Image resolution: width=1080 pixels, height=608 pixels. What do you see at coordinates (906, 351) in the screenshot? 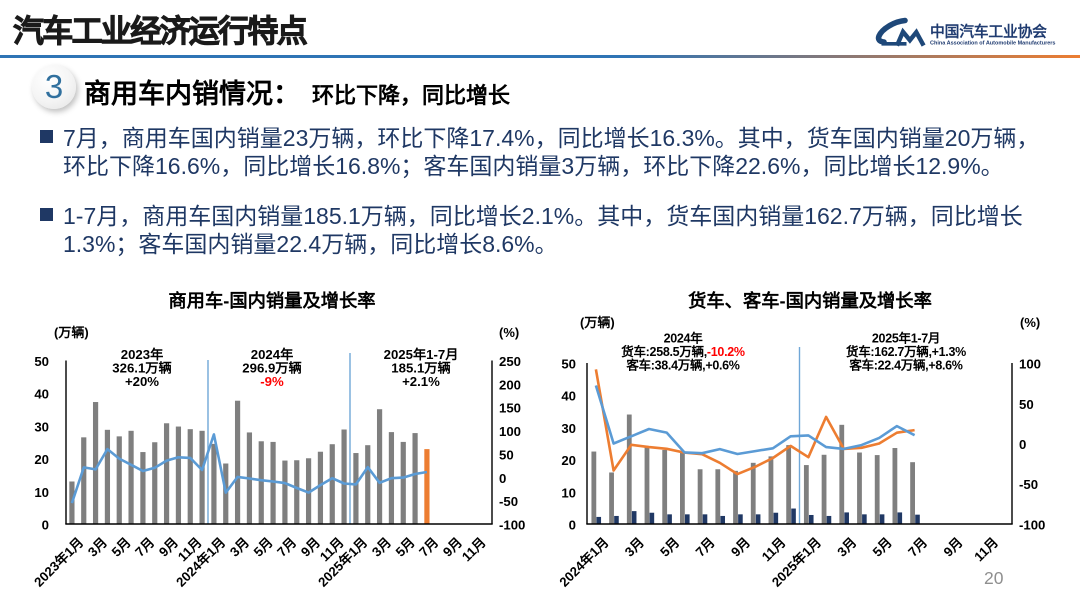
I see `svg-text: 货车:162.7万辆,+1.3%` at bounding box center [906, 351].